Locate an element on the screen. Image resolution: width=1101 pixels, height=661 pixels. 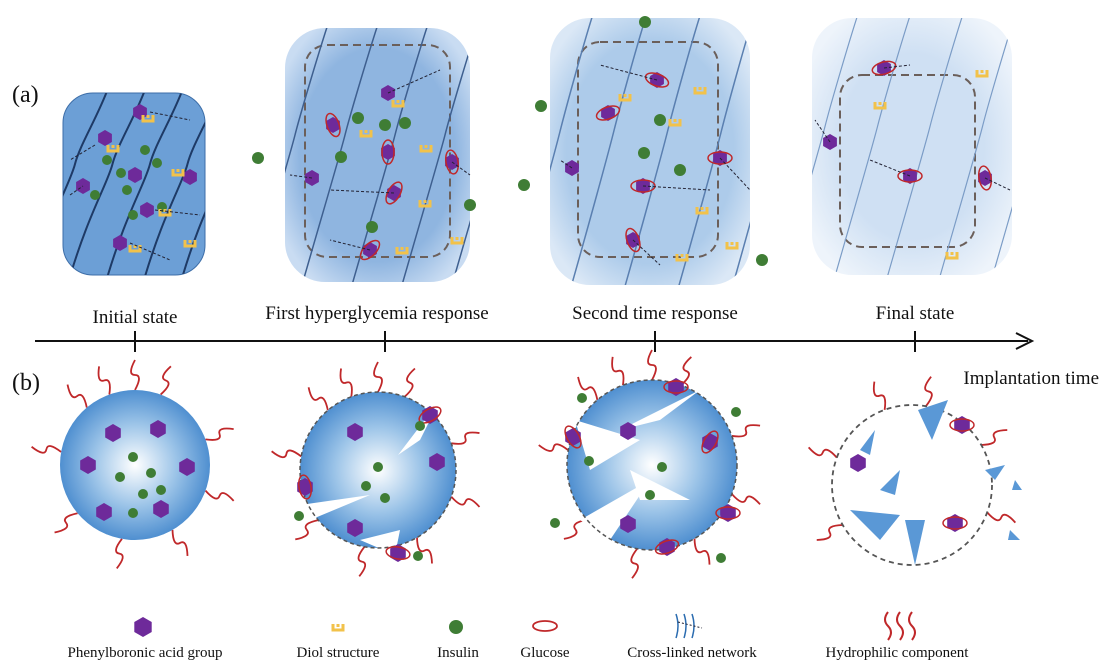
stage-label: First hyperglycemia response is located at coordinates (376, 313).